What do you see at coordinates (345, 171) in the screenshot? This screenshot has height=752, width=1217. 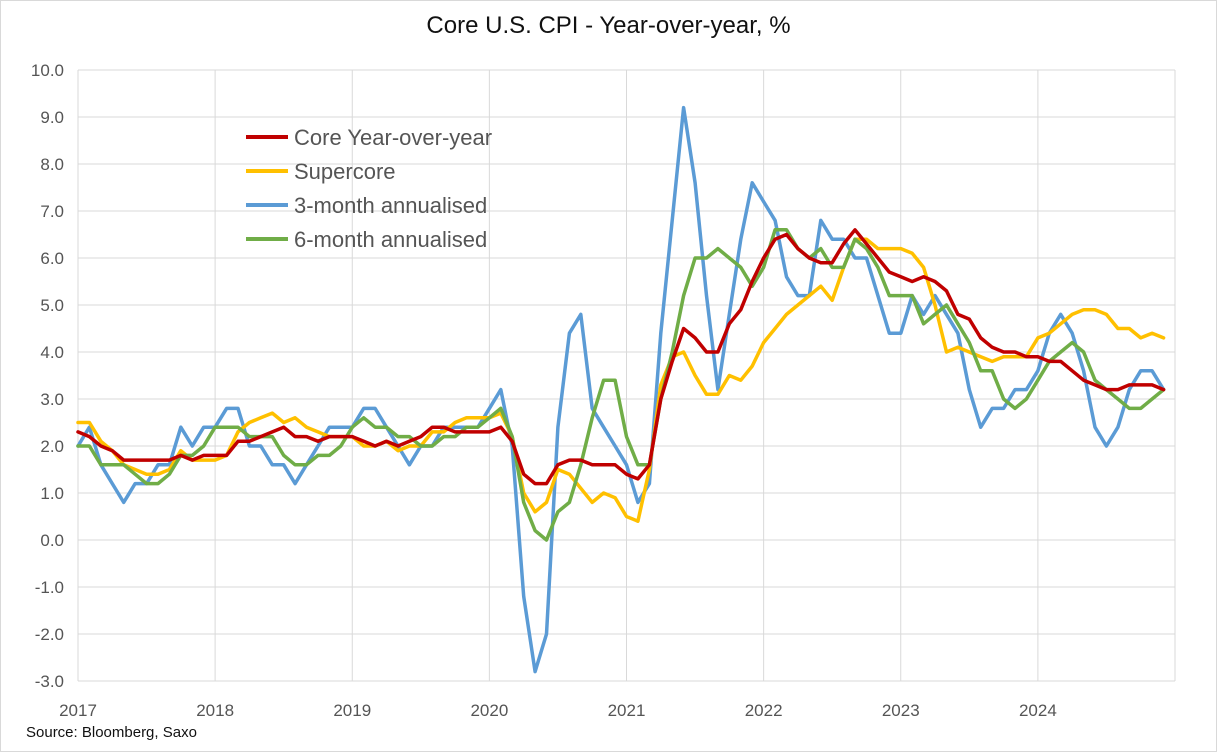 I see `legend-label: Supercore` at bounding box center [345, 171].